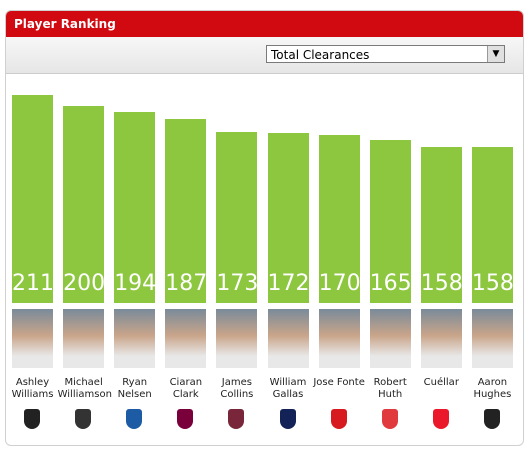 The width and height of the screenshot is (529, 457). Describe the element at coordinates (339, 382) in the screenshot. I see `player-name: Jose Fonte` at that location.